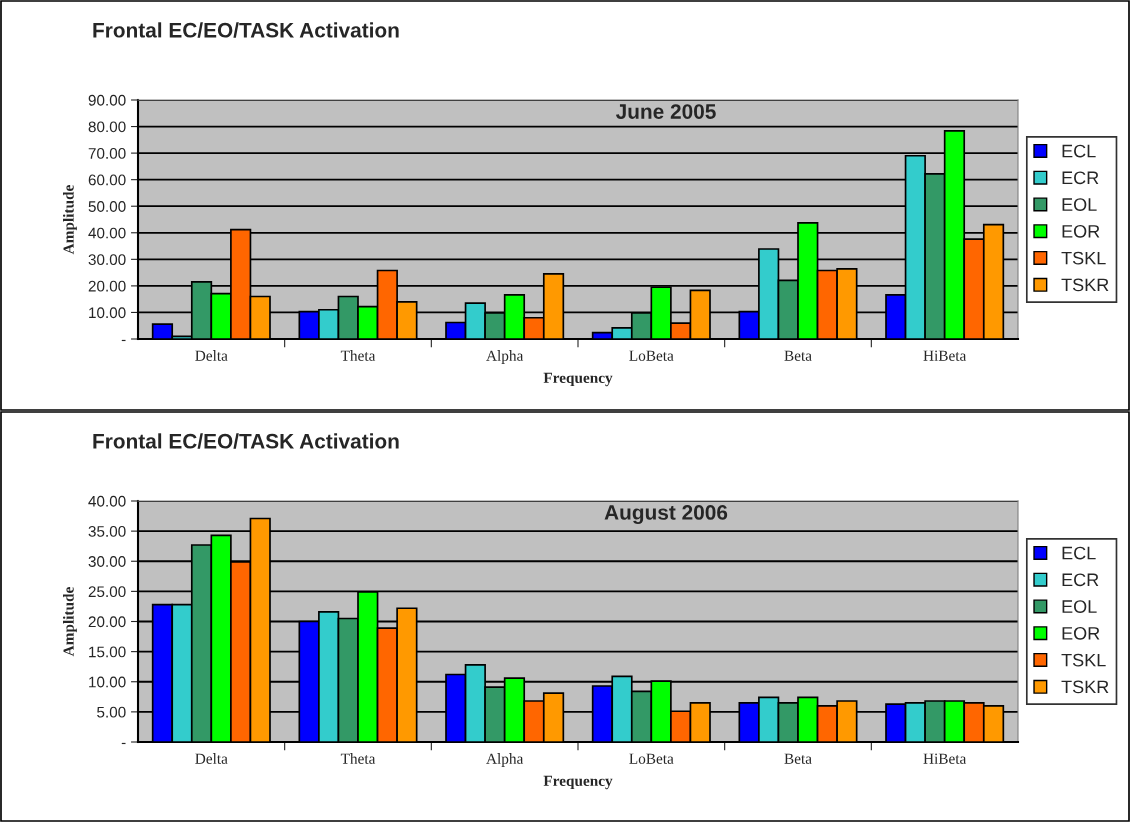  What do you see at coordinates (107, 652) in the screenshot?
I see `y-tick-label: 15.00` at bounding box center [107, 652].